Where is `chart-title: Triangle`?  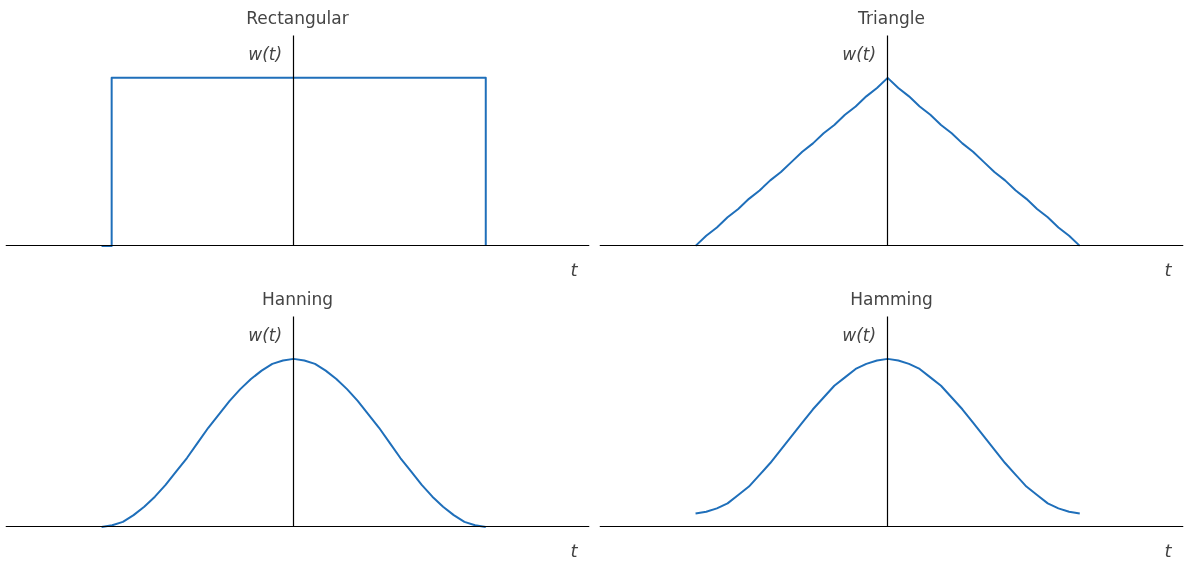 chart-title: Triangle is located at coordinates (891, 17).